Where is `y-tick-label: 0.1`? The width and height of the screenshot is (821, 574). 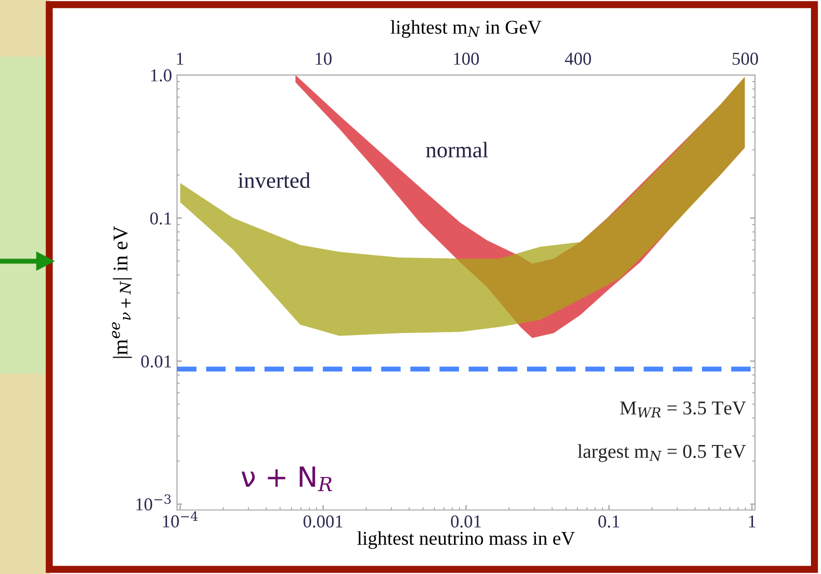
y-tick-label: 0.1 is located at coordinates (161, 218).